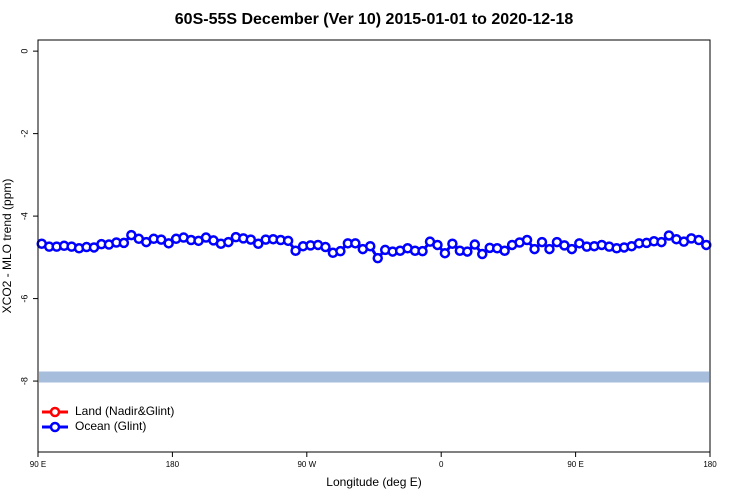 The width and height of the screenshot is (750, 500). Describe the element at coordinates (24, 216) in the screenshot. I see `y-tick-label: -4` at that location.